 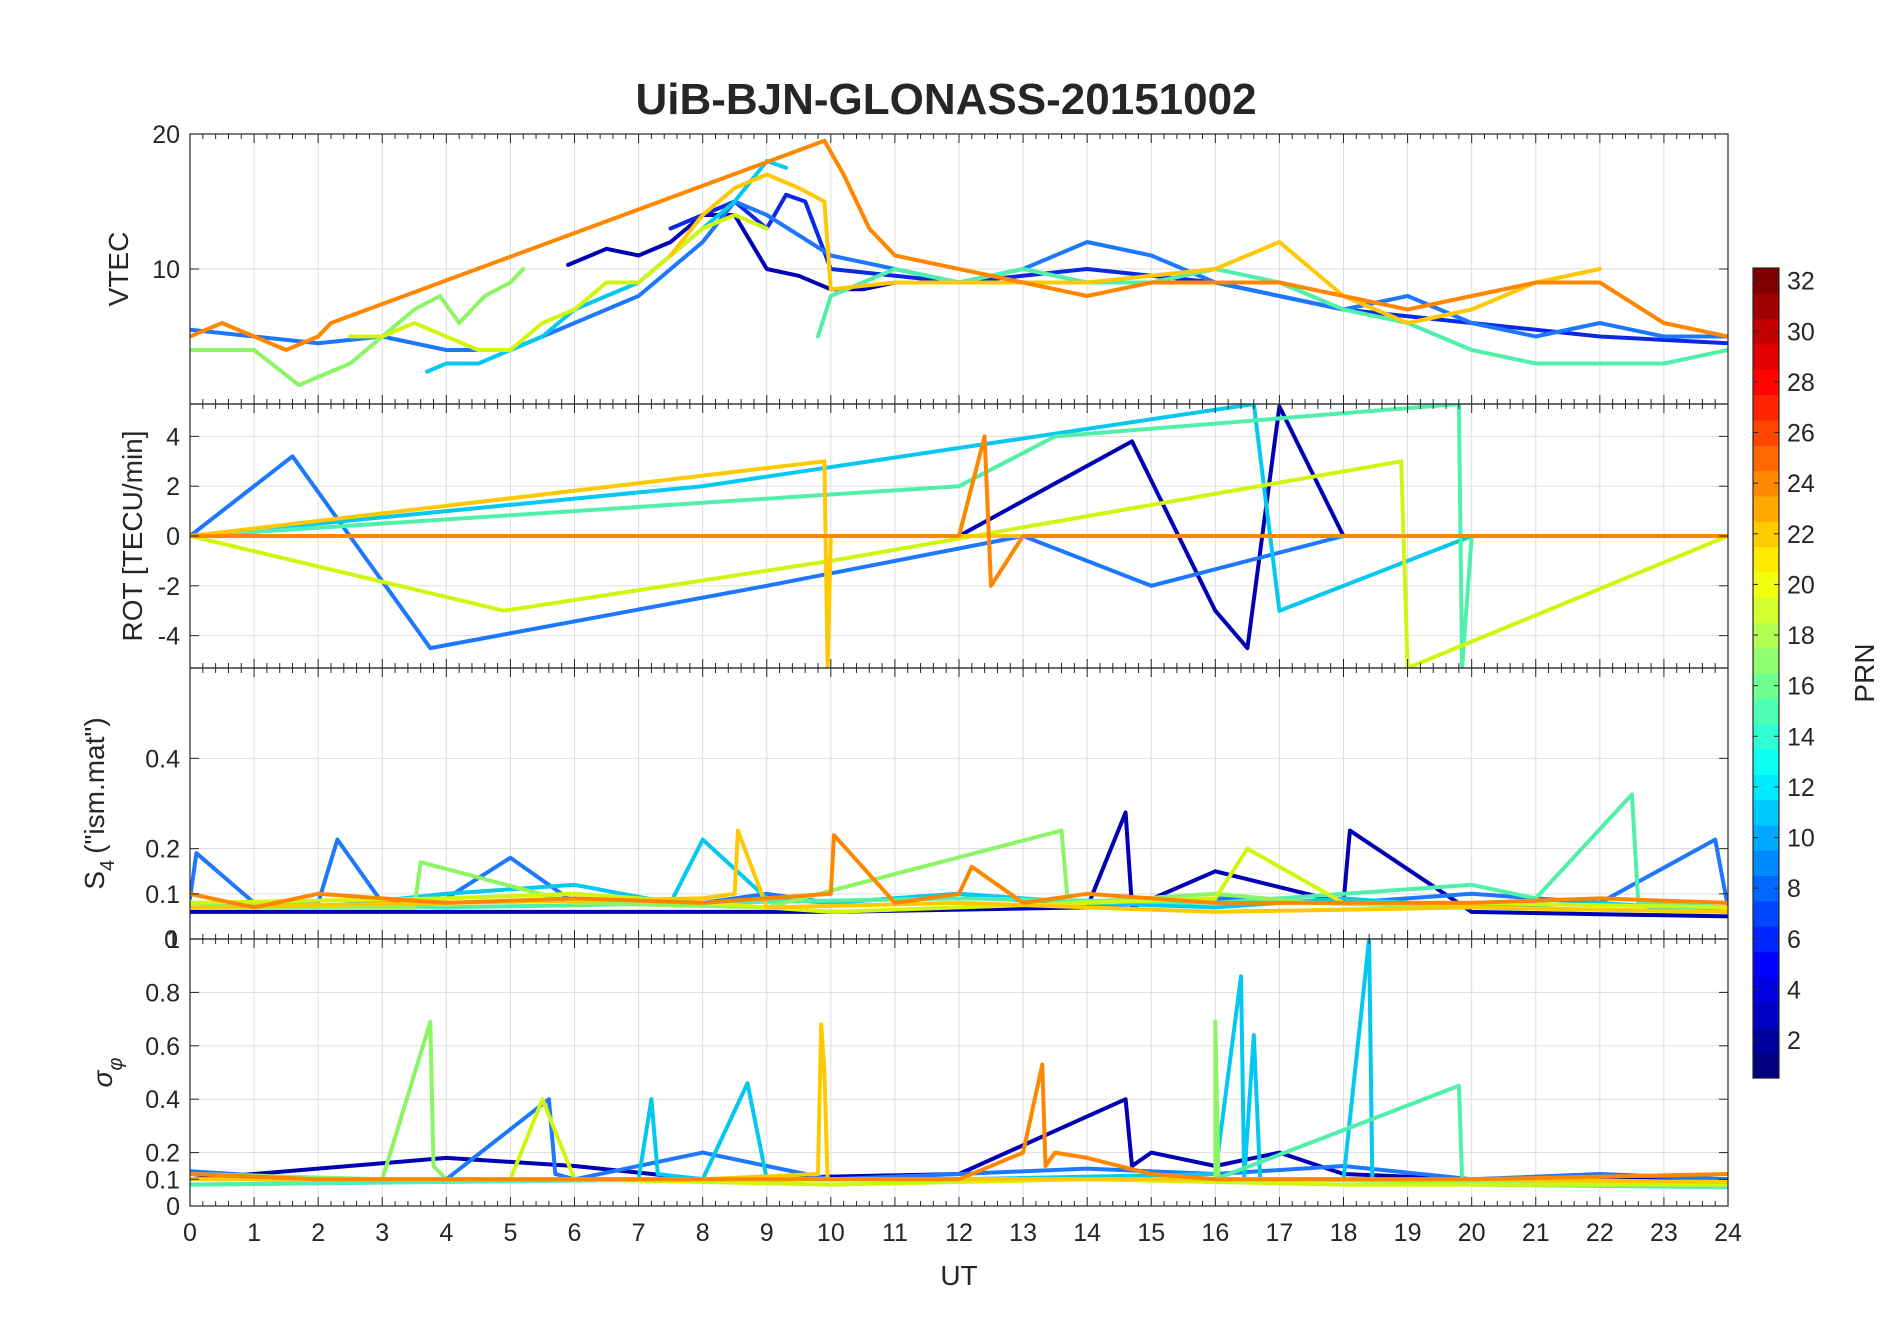 What do you see at coordinates (945, 99) in the screenshot?
I see `chart-title: UiB-BJN-GLONASS-20151002` at bounding box center [945, 99].